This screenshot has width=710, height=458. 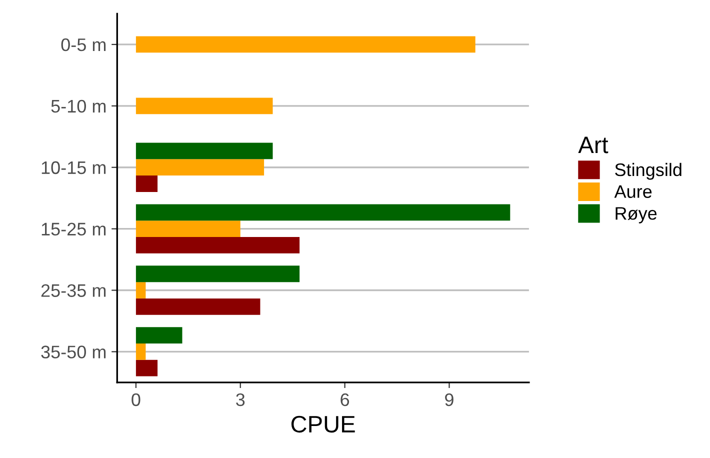 What do you see at coordinates (83, 45) in the screenshot?
I see `y-tick-label: 0-5 m` at bounding box center [83, 45].